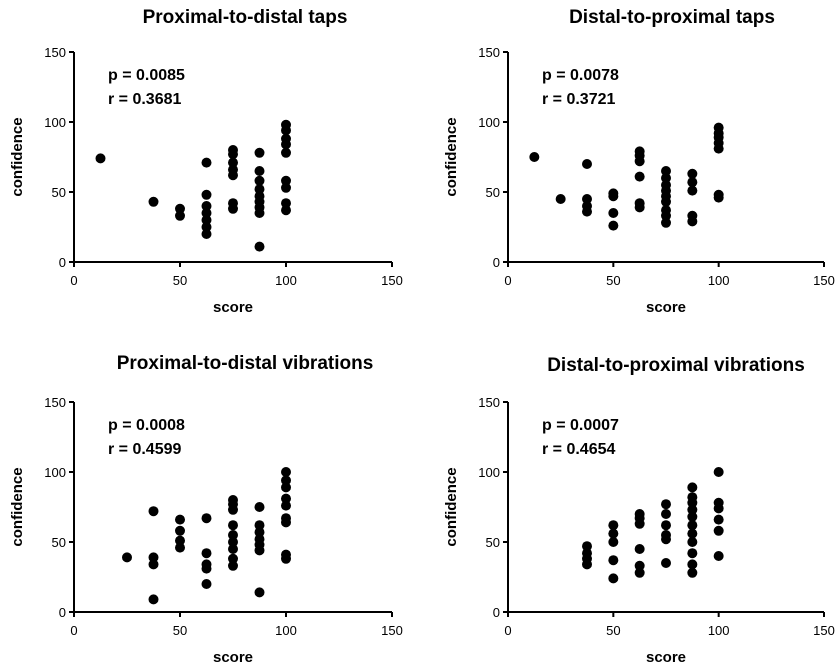 Image resolution: width=837 pixels, height=670 pixels. What do you see at coordinates (672, 17) in the screenshot?
I see `chart-title: Distal-to-proximal taps` at bounding box center [672, 17].